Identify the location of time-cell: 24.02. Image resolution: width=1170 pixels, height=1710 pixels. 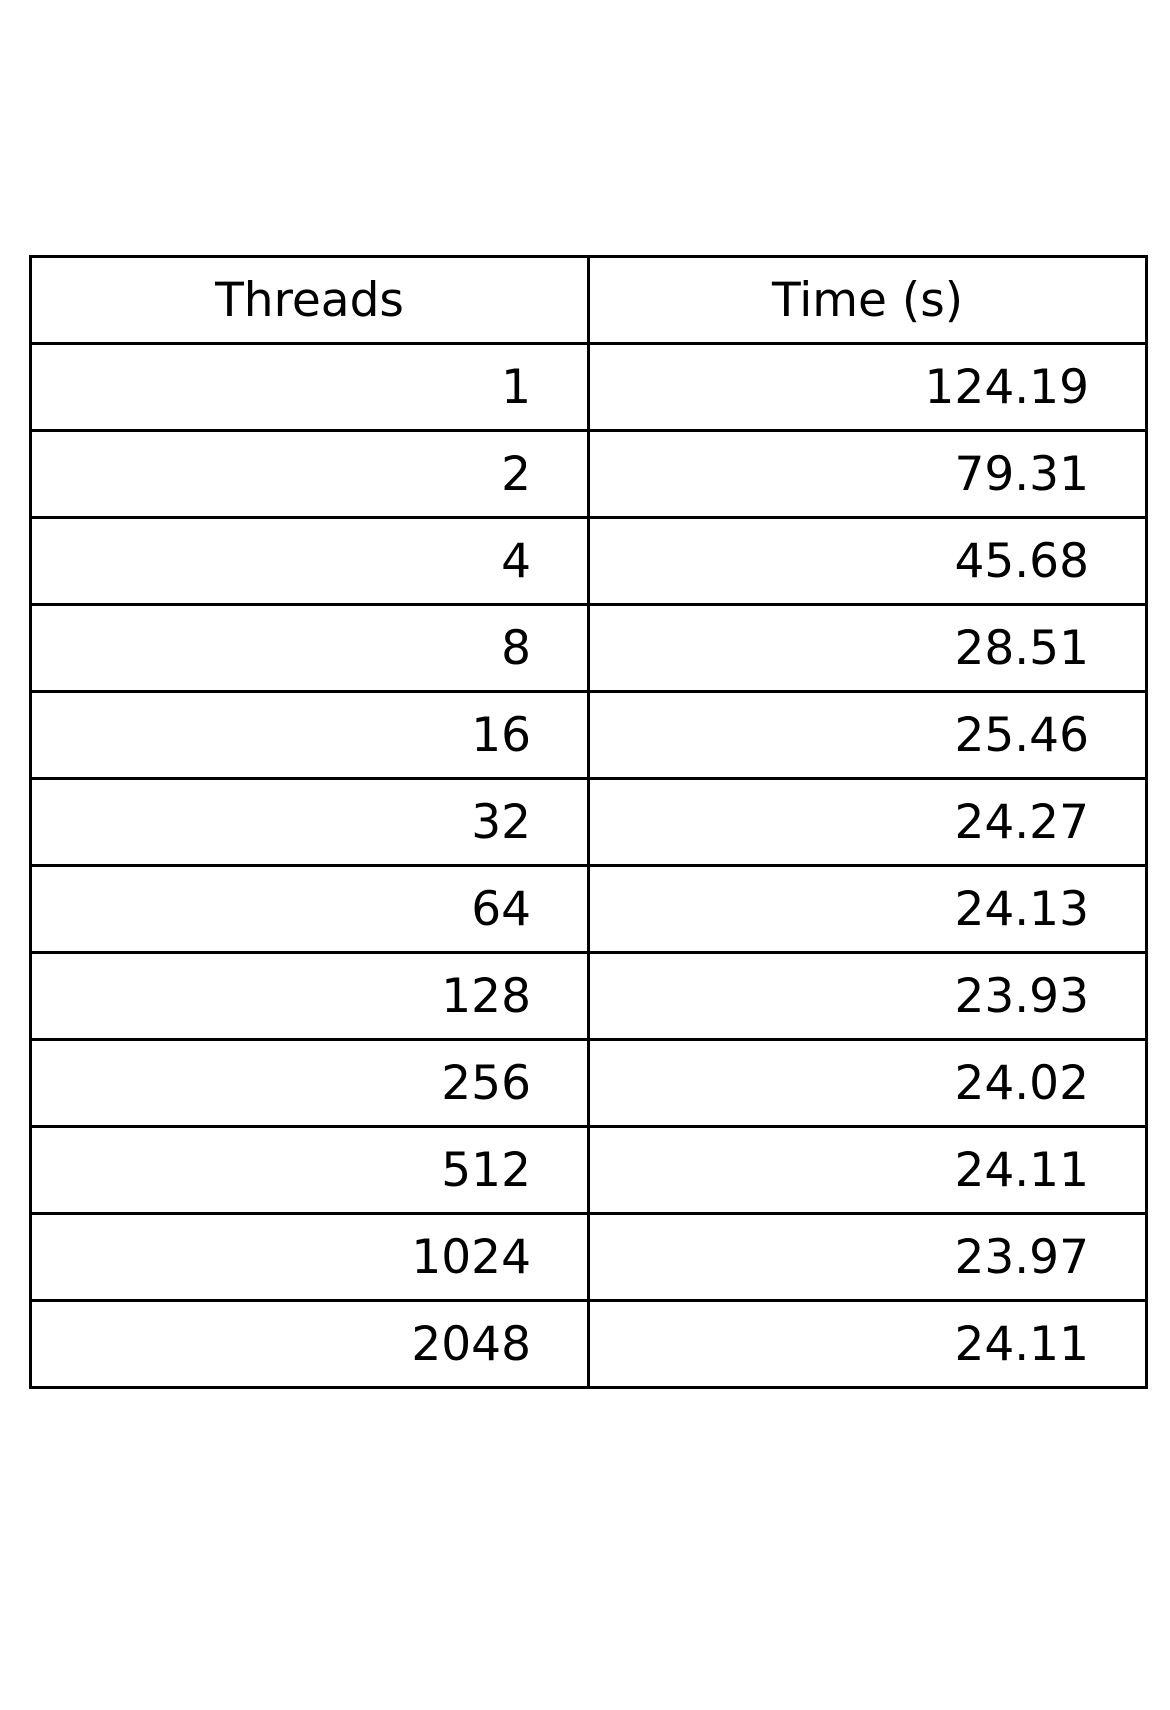
(867, 1083).